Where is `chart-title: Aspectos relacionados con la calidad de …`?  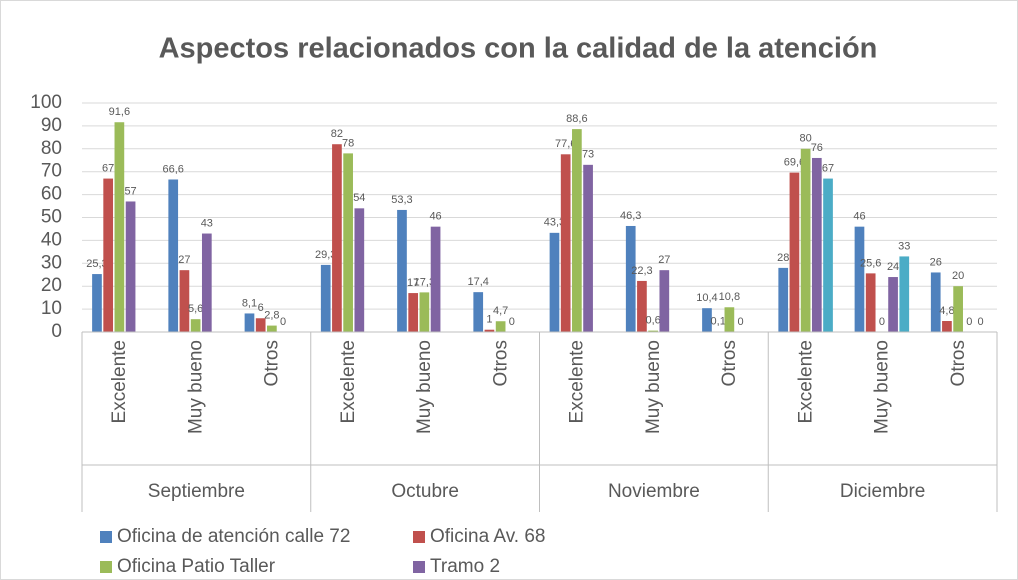 chart-title: Aspectos relacionados con la calidad de … is located at coordinates (518, 49).